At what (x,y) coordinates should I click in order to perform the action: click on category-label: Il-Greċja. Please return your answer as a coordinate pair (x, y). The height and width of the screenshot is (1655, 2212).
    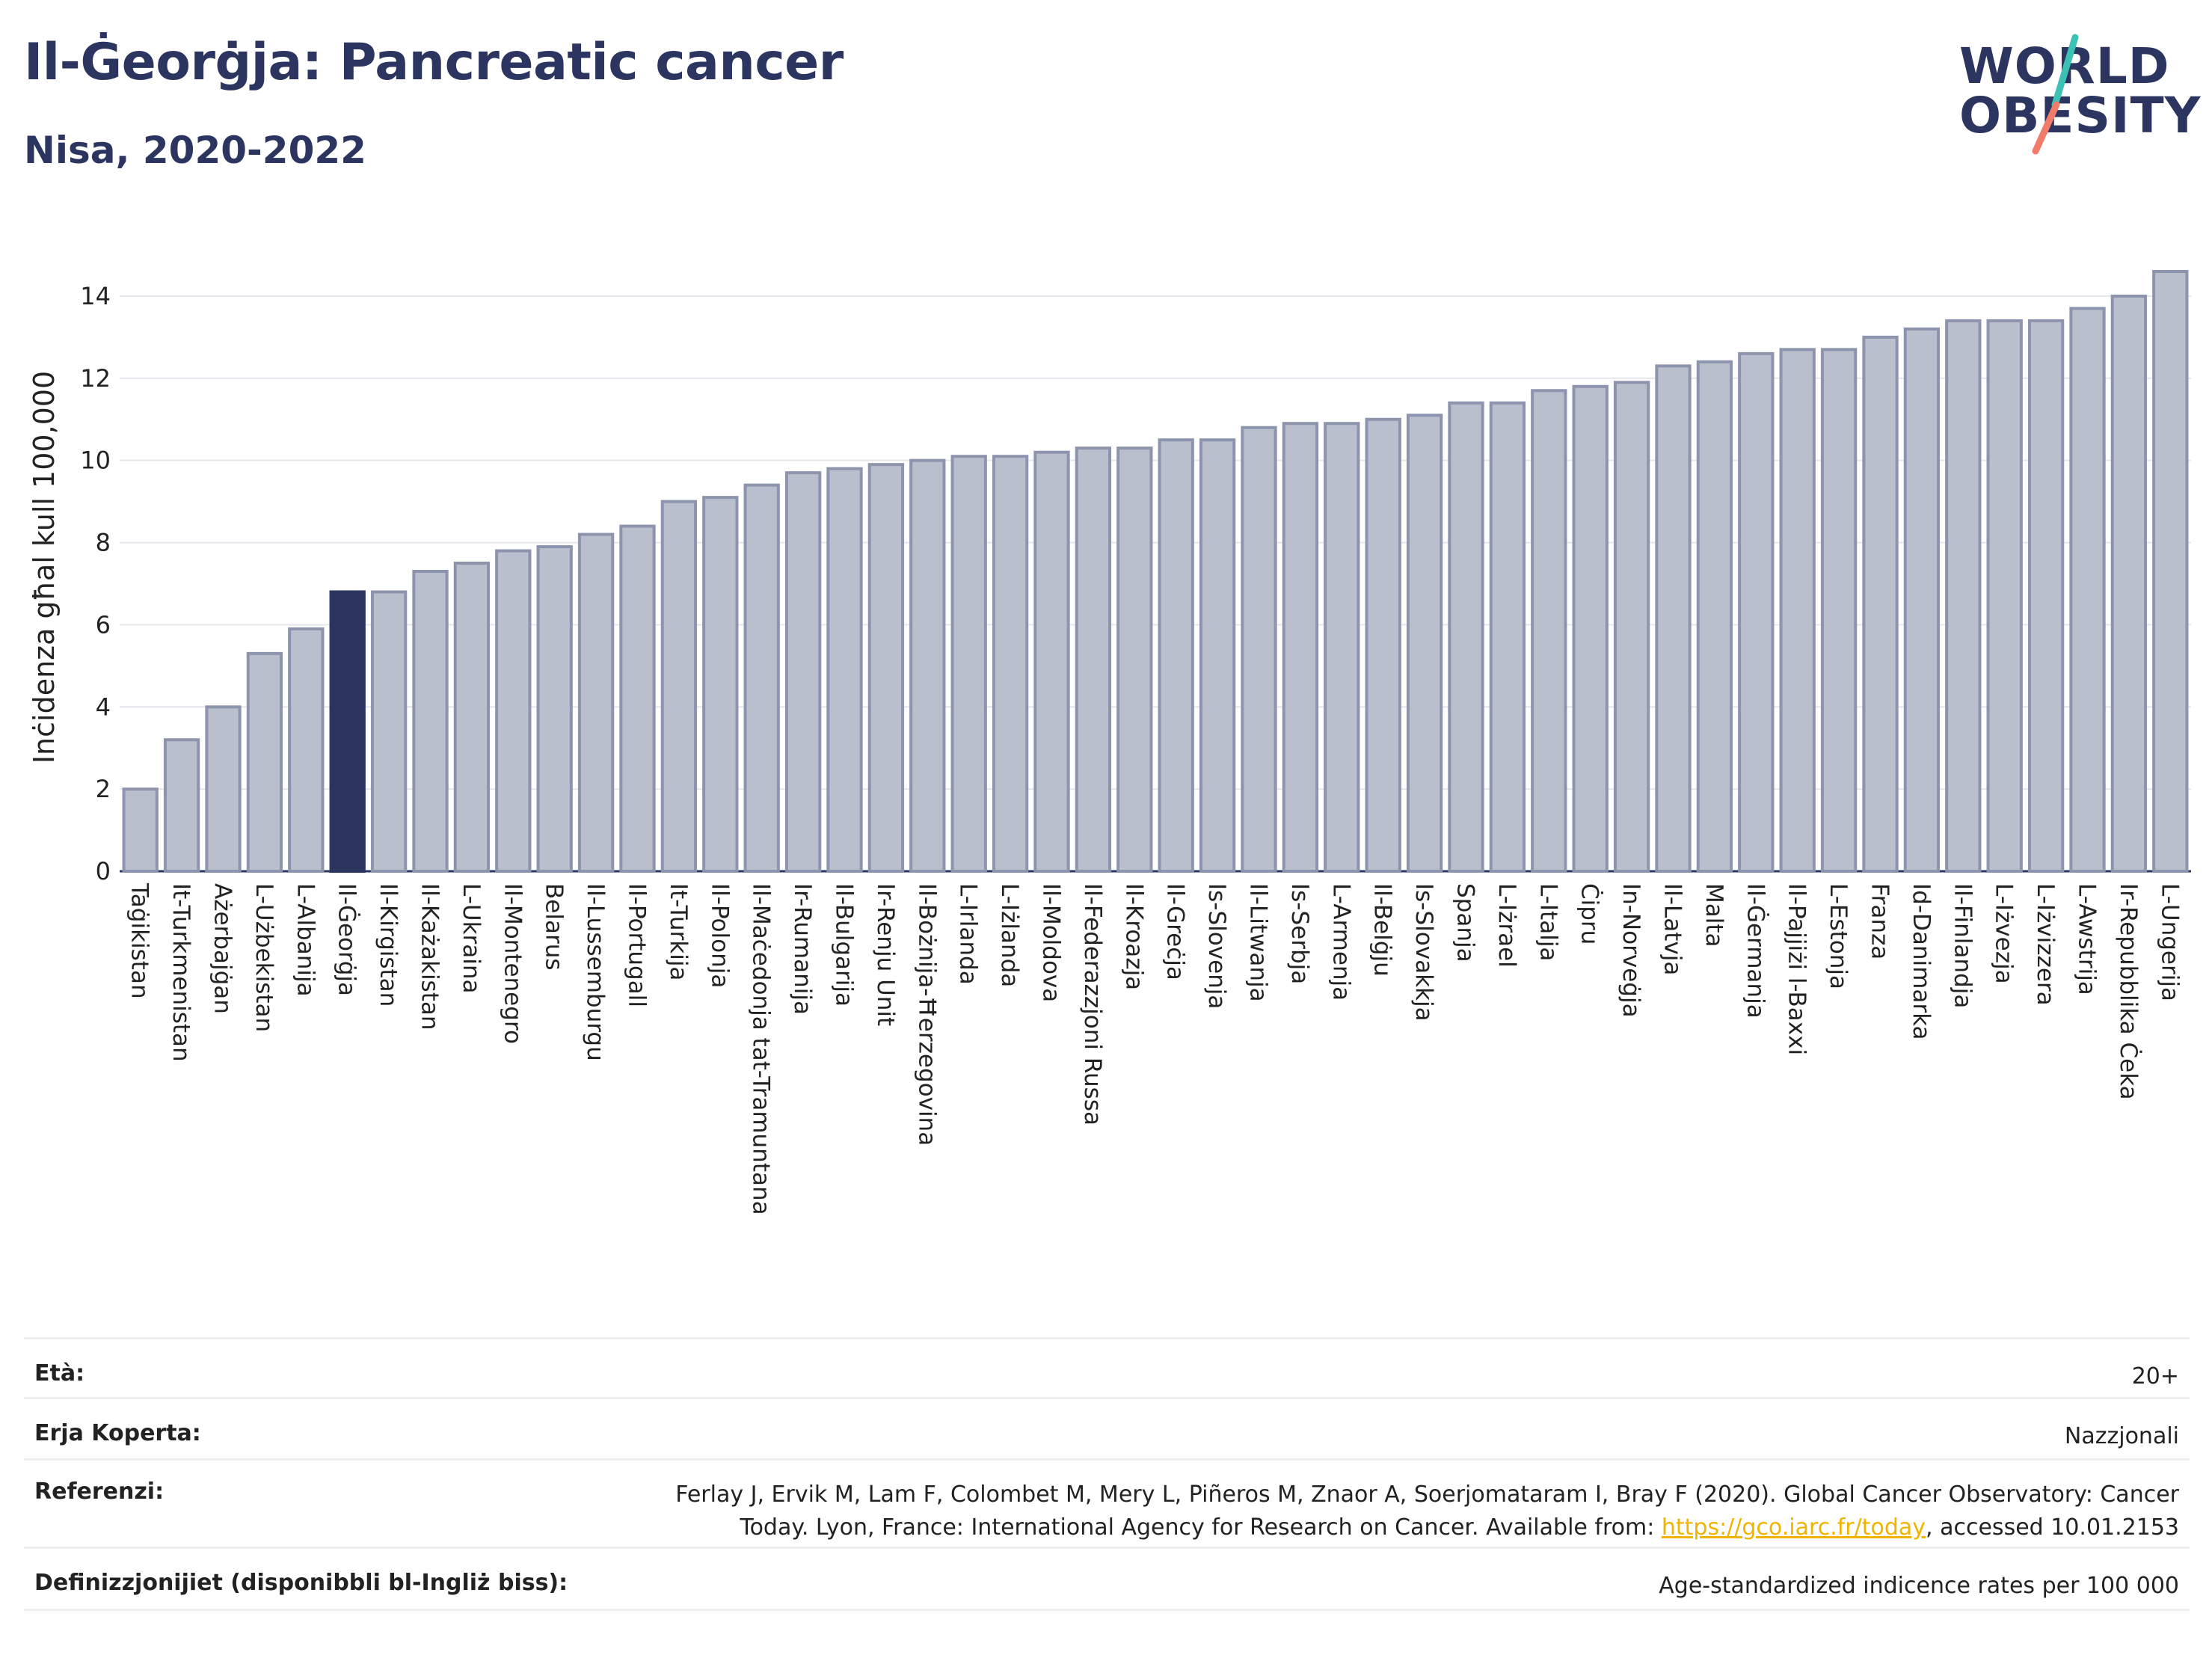
    Looking at the image, I should click on (1175, 931).